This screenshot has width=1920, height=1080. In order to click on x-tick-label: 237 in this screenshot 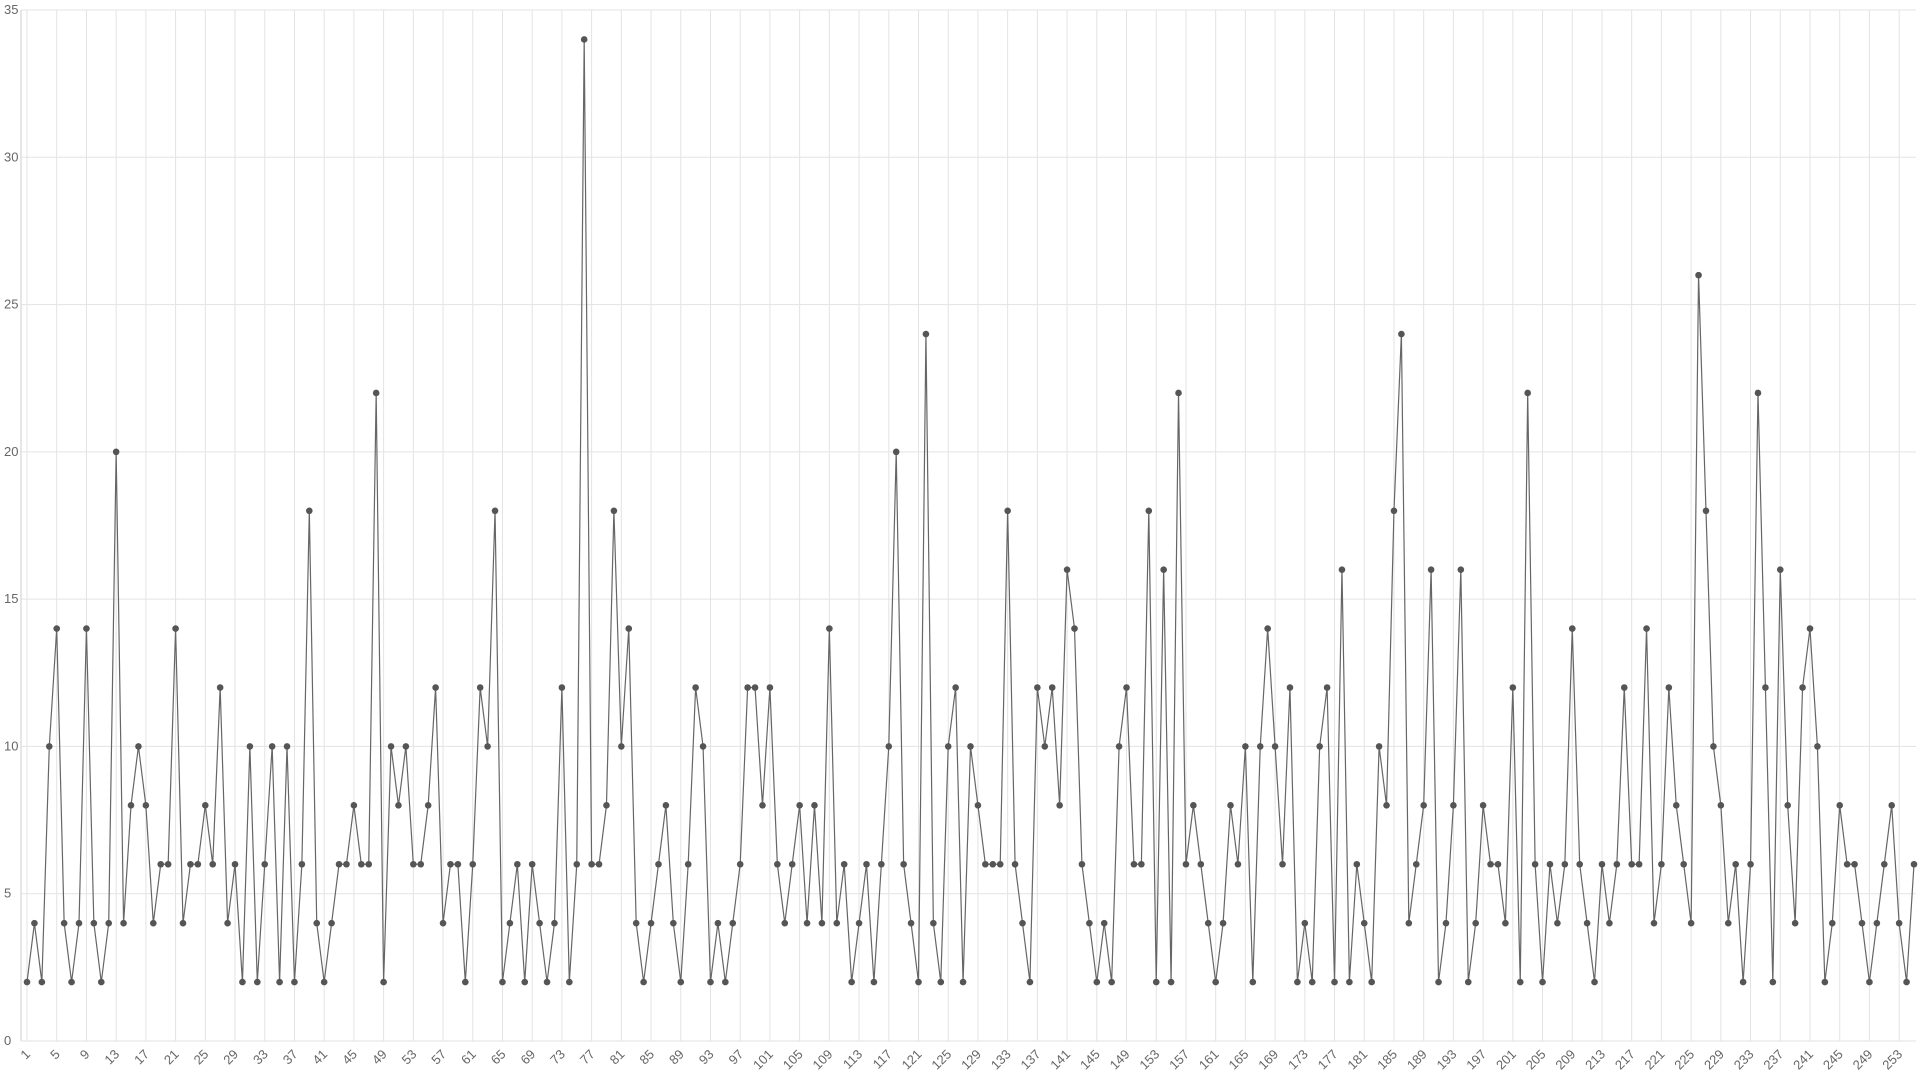, I will do `click(1773, 1060)`.